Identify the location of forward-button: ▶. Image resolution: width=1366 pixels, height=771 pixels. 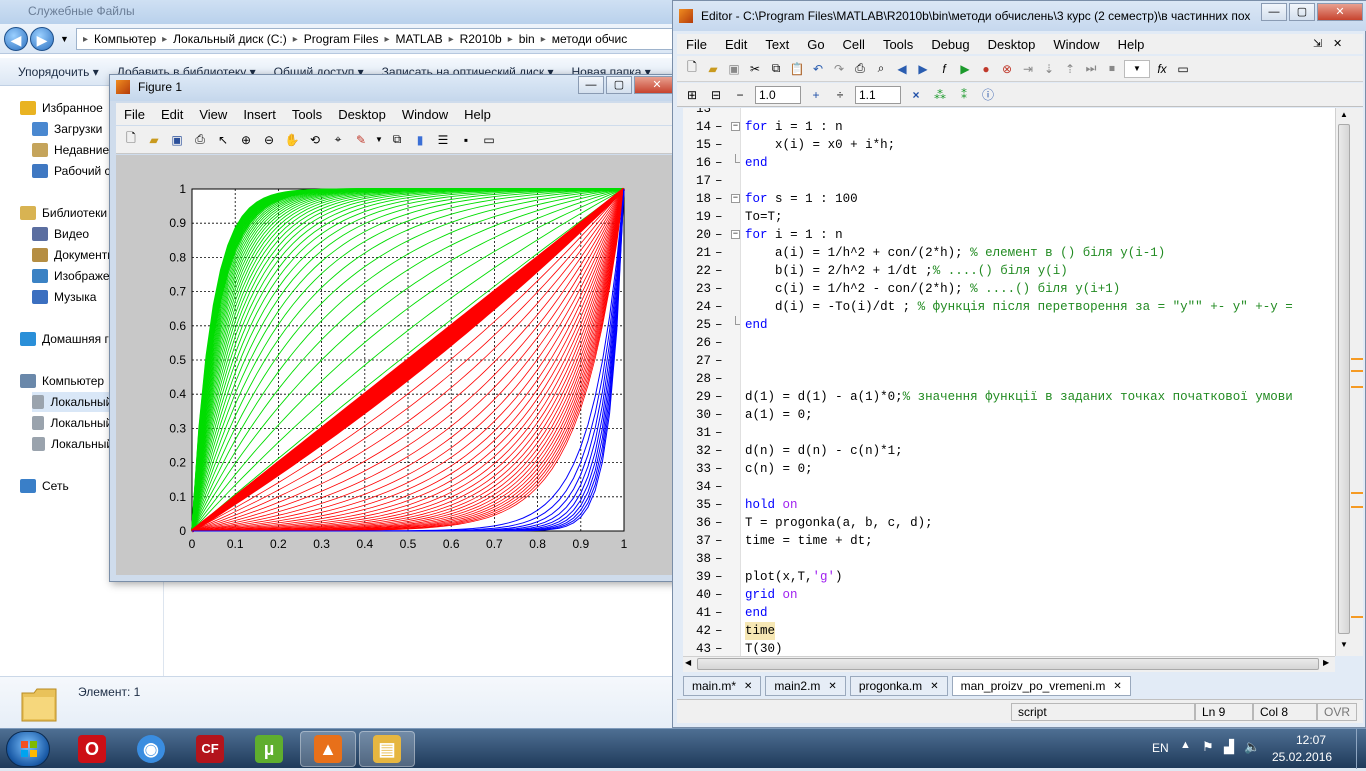
(42, 39).